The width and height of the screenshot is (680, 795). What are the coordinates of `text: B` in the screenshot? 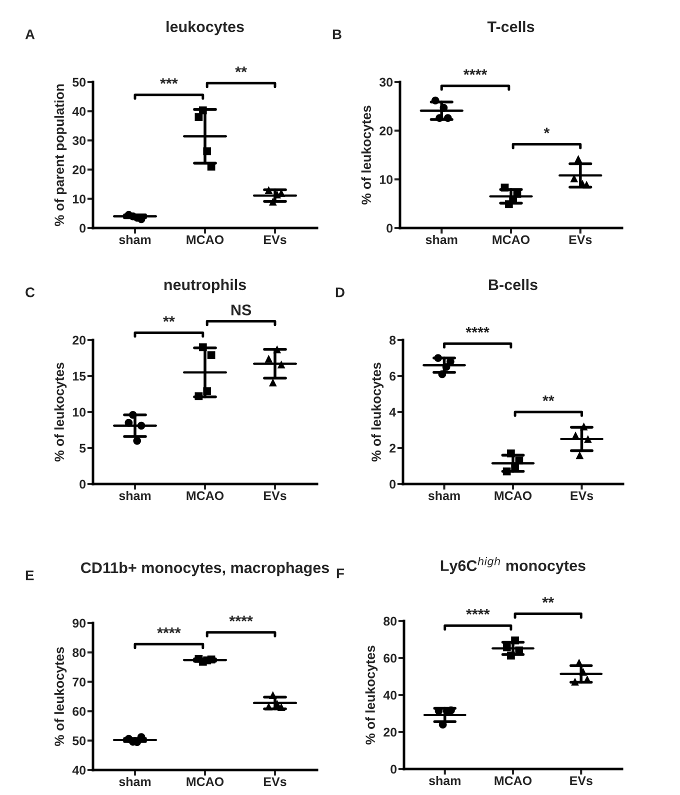 It's located at (337, 35).